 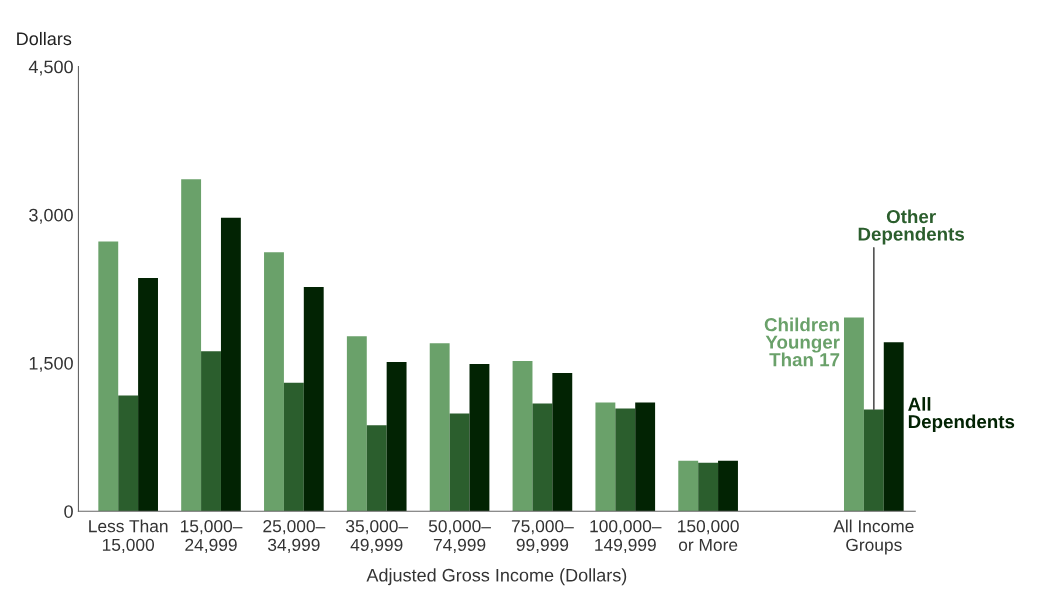 I want to click on x-tick-label: 100,000– 149,999, so click(x=626, y=537).